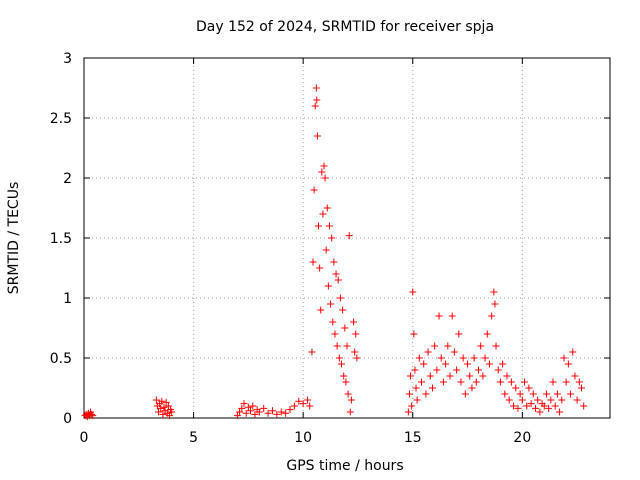  I want to click on y-tick-label: 1.5, so click(61, 239).